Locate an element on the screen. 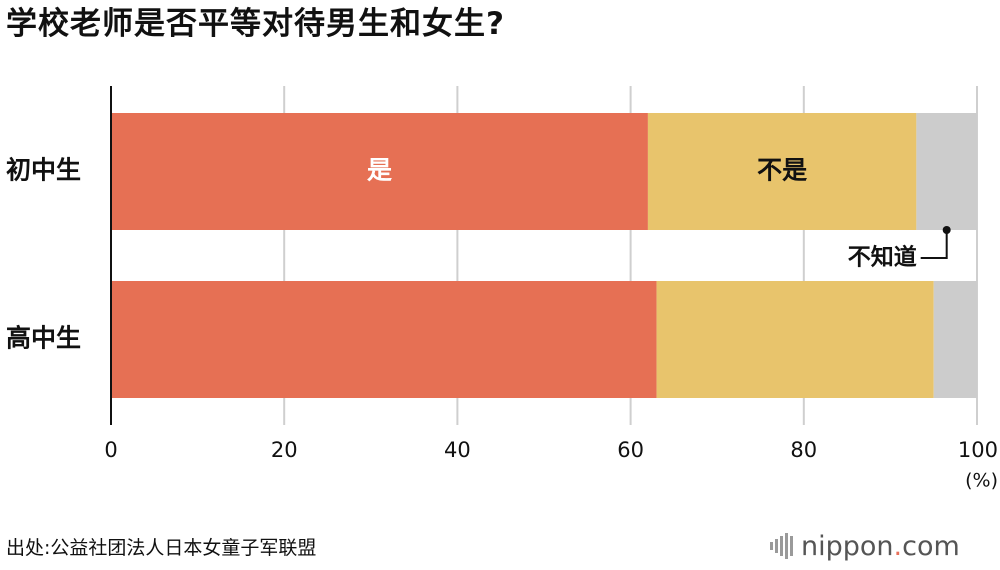  x-tick-label-100: 100 is located at coordinates (978, 450).